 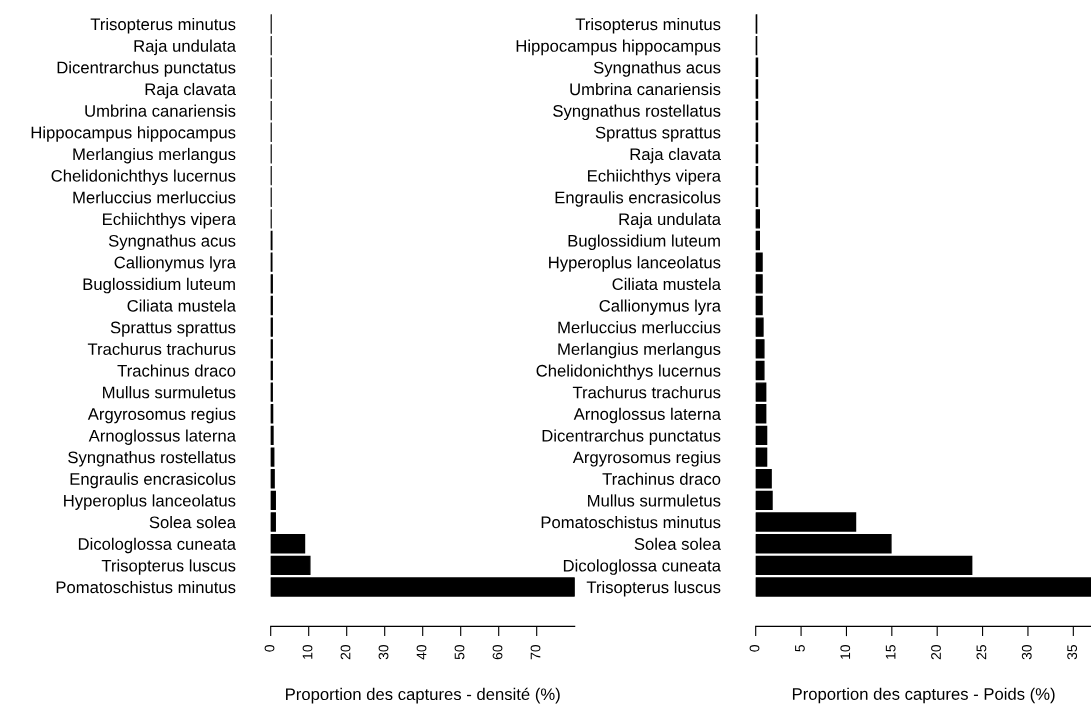 What do you see at coordinates (890, 652) in the screenshot?
I see `x-tick-label: 15` at bounding box center [890, 652].